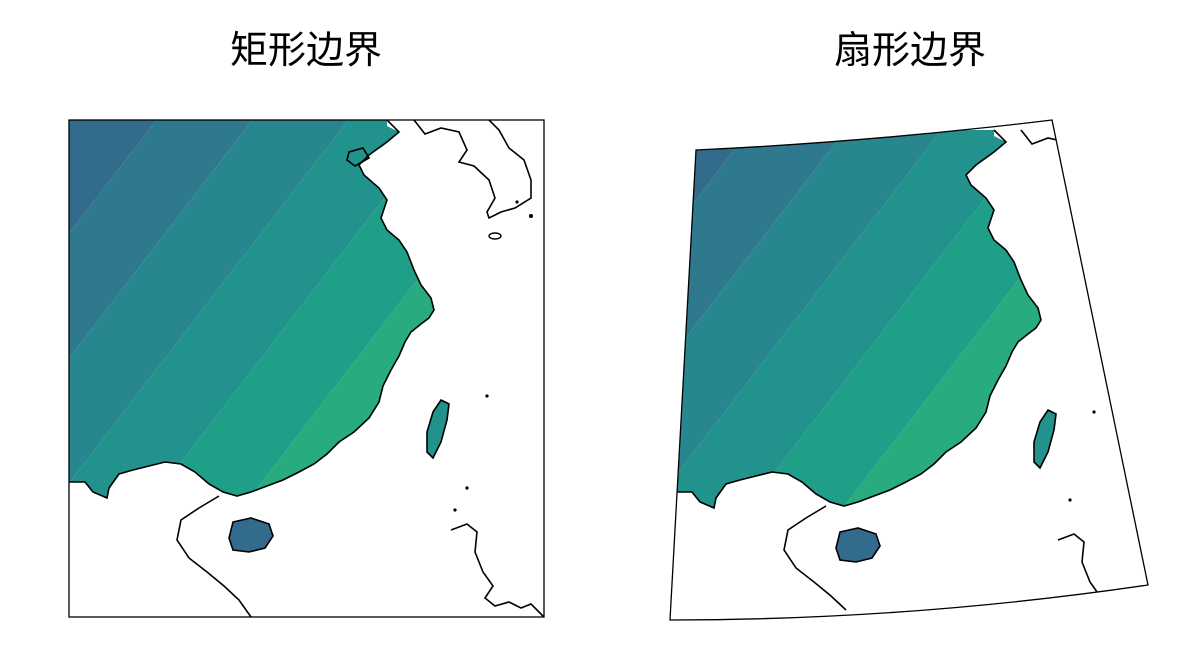 This screenshot has height=664, width=1191. What do you see at coordinates (305, 50) in the screenshot?
I see `left-panel-title: 矩形边界` at bounding box center [305, 50].